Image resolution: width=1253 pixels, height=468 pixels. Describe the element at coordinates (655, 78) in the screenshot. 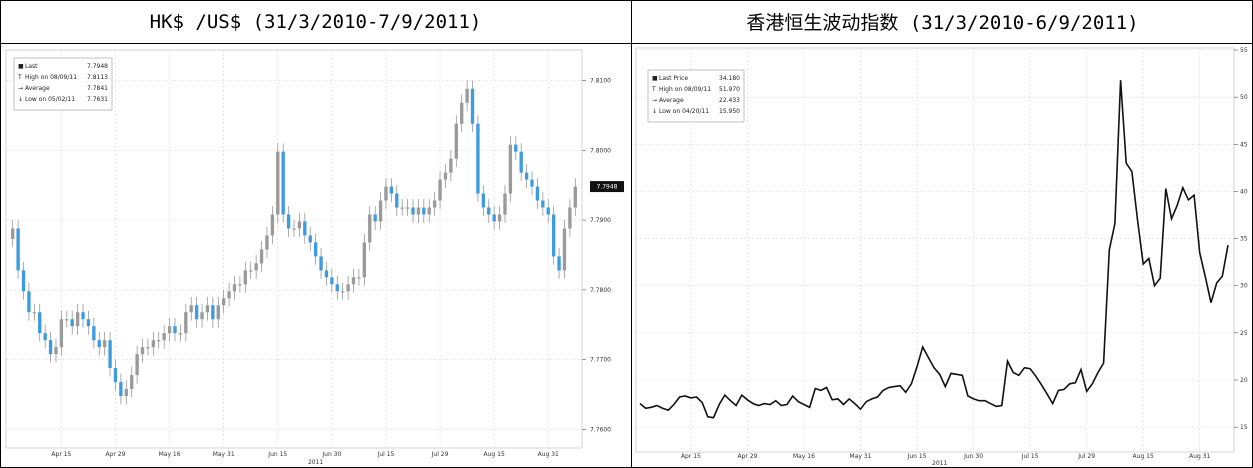

I see `legend-marker: ■` at that location.